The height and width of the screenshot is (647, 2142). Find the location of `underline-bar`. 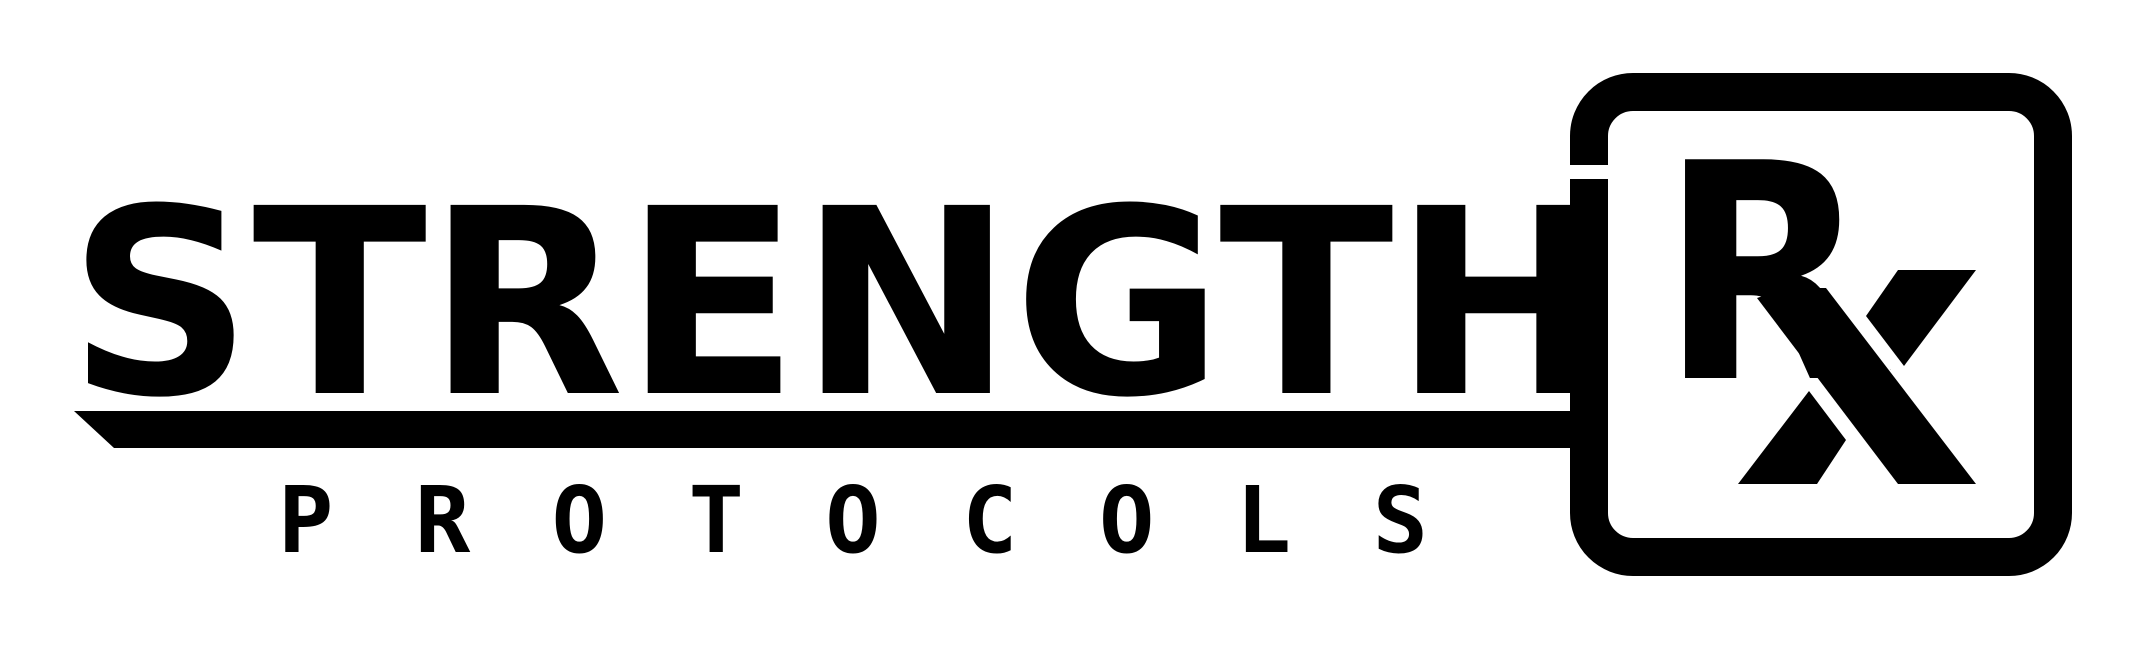

underline-bar is located at coordinates (841, 429).